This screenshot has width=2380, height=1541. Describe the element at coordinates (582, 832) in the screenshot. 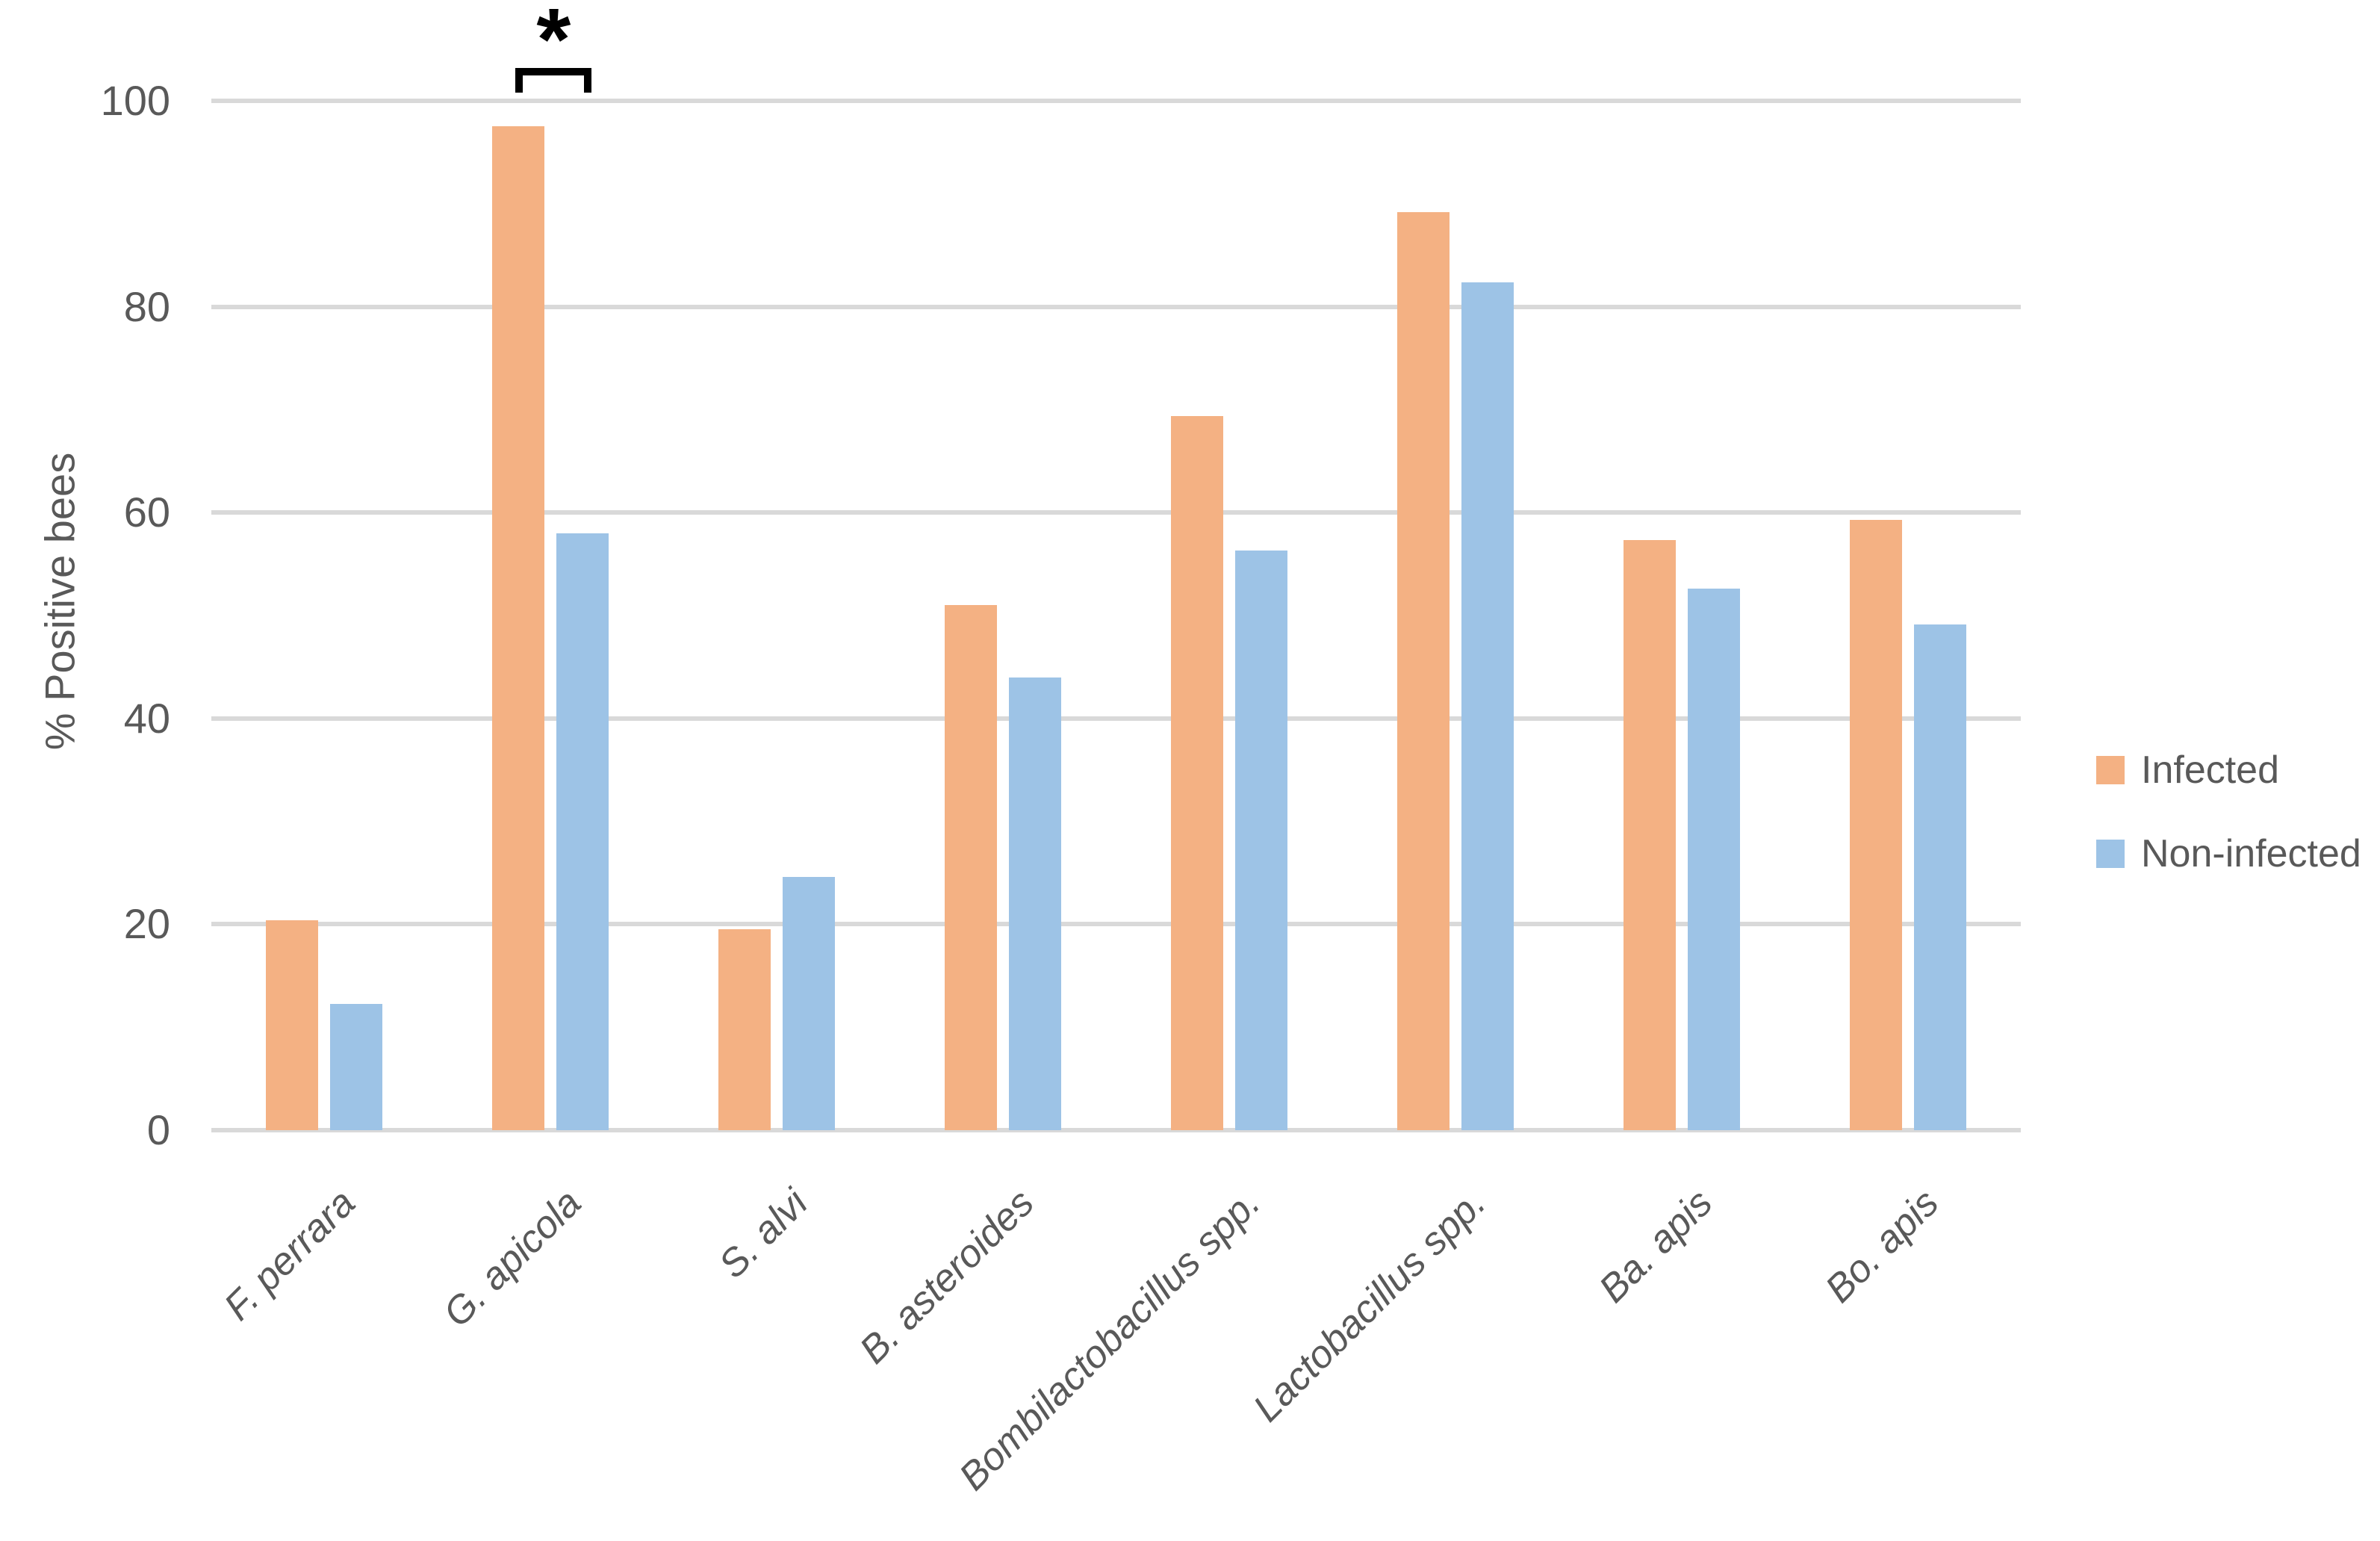

I see `bar-non-infected-g-apicola` at that location.